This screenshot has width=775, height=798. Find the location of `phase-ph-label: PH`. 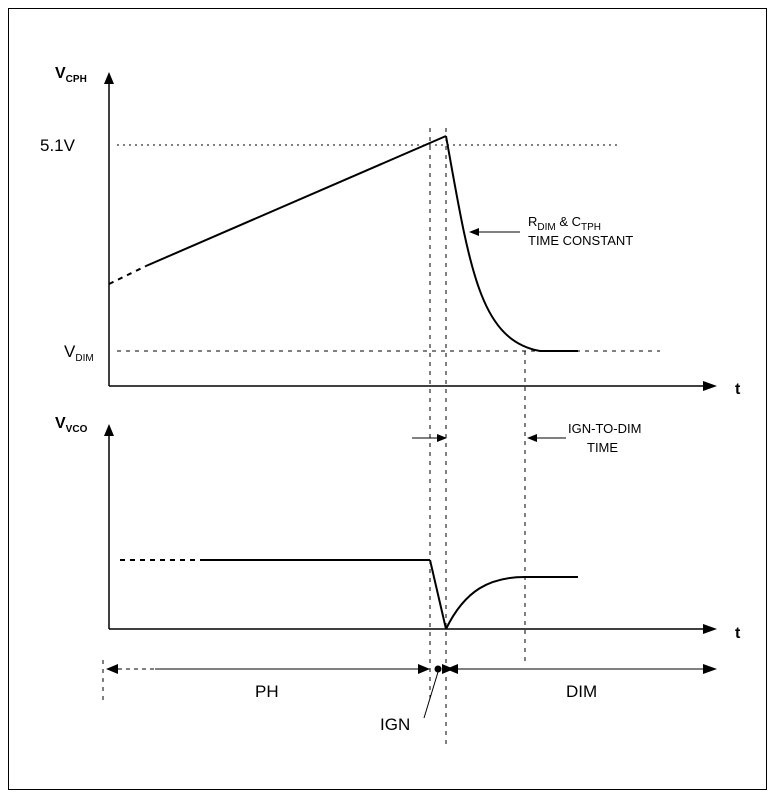

phase-ph-label: PH is located at coordinates (267, 691).